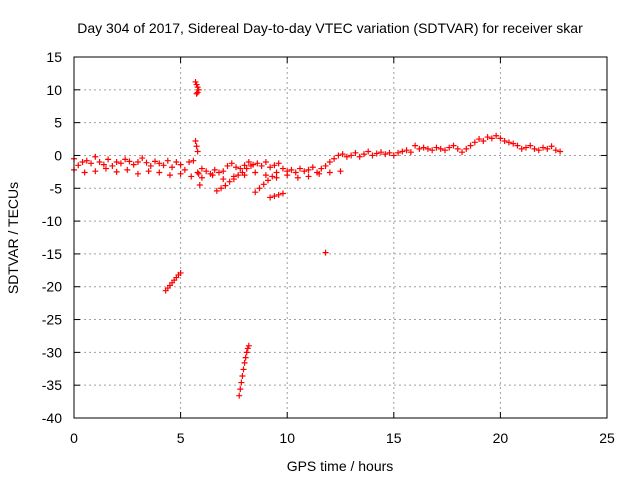 This screenshot has width=640, height=480. Describe the element at coordinates (52, 287) in the screenshot. I see `y-tick-label: -20` at that location.